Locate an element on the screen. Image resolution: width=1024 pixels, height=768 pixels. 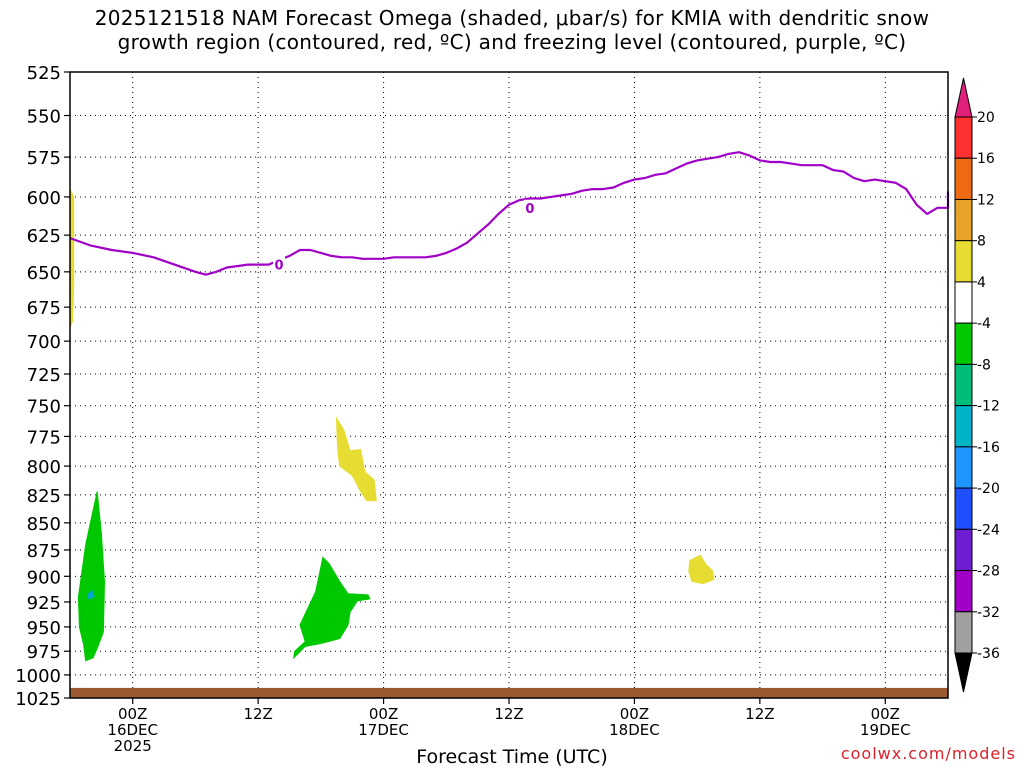
x-tick-label: 16DEC is located at coordinates (132, 730).